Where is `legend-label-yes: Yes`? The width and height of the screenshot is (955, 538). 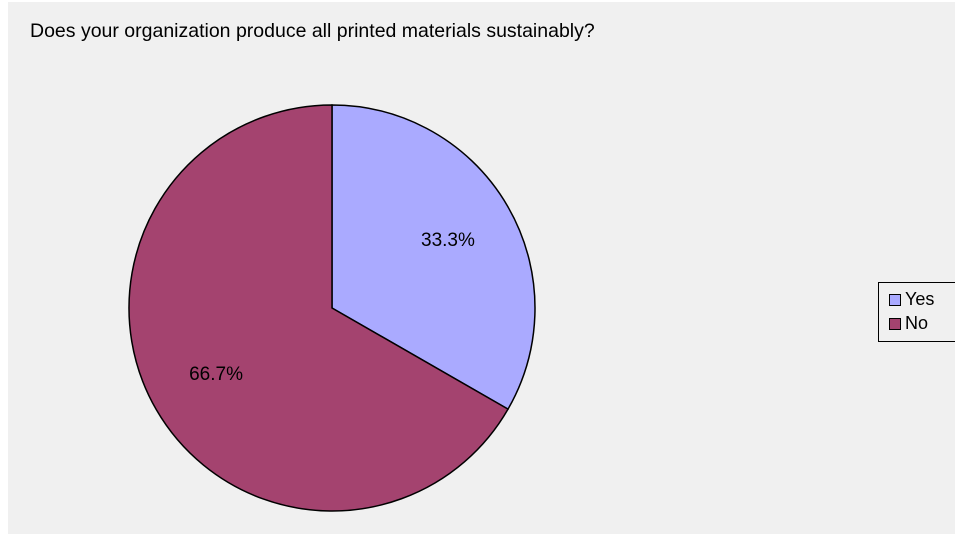 legend-label-yes: Yes is located at coordinates (920, 299).